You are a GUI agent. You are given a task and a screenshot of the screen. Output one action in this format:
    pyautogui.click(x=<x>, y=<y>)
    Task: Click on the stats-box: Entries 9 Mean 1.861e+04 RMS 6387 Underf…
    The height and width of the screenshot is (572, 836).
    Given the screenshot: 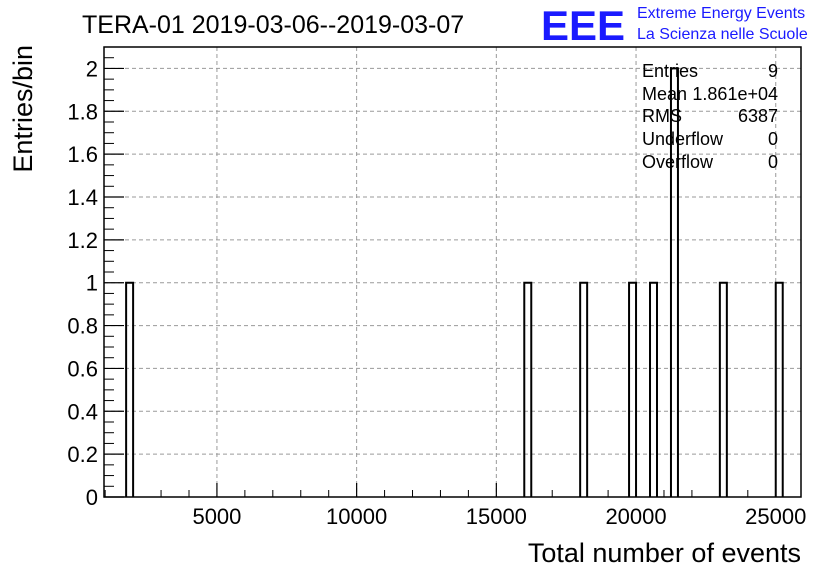 What is the action you would take?
    pyautogui.click(x=710, y=116)
    